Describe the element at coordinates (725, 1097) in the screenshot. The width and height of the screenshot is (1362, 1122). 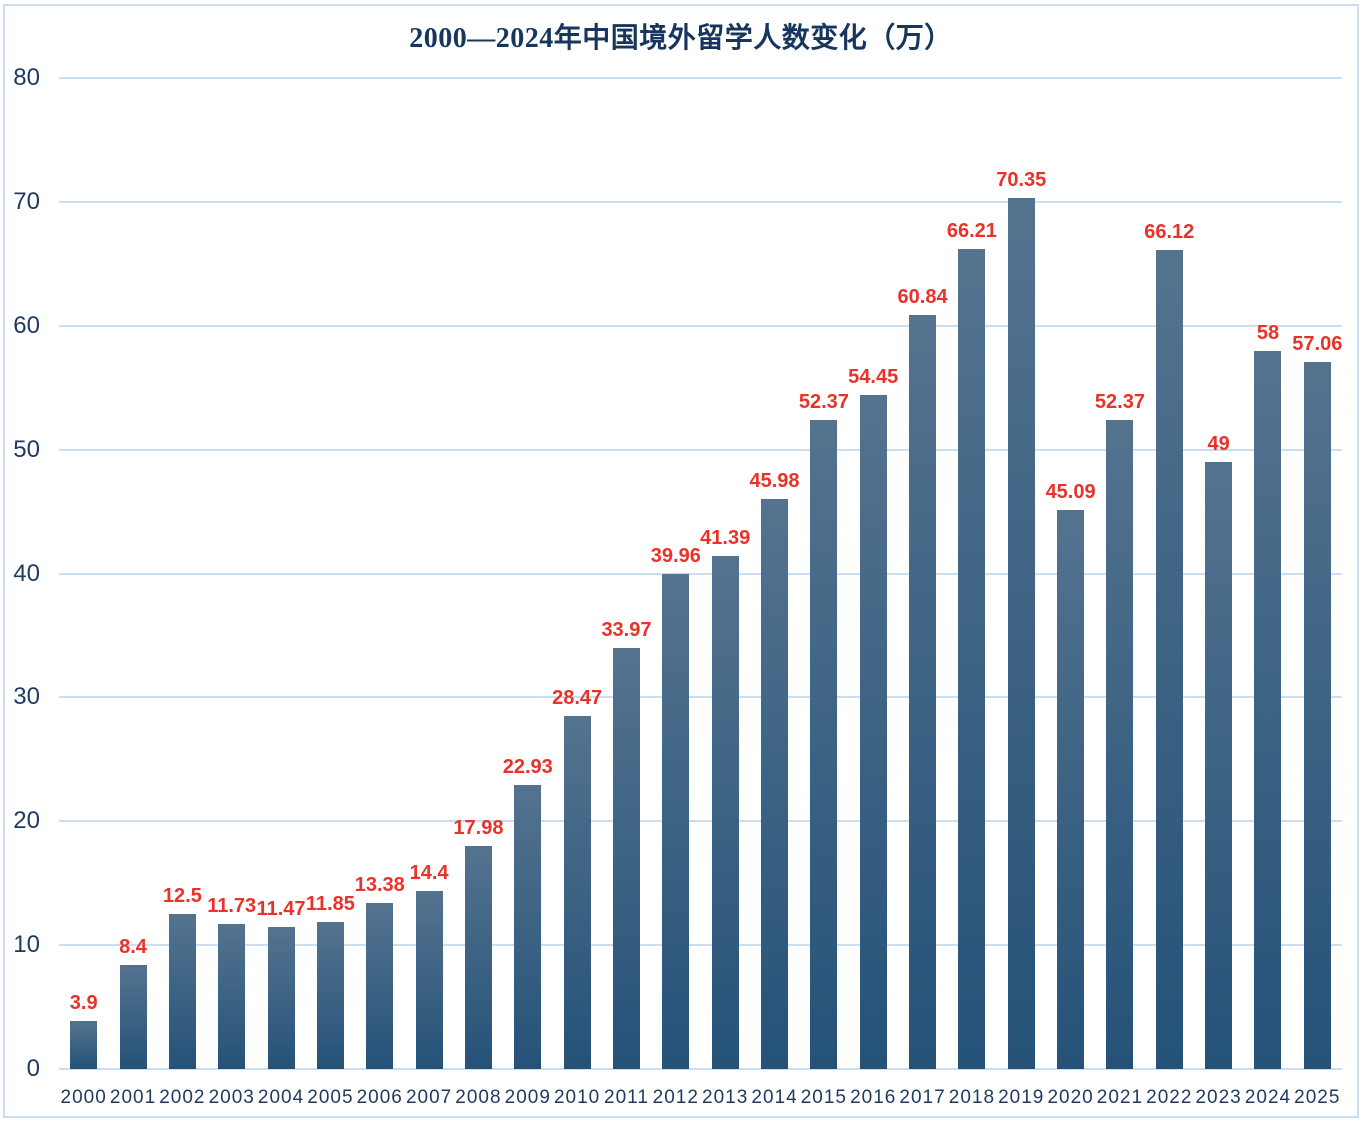
I see `x-tick-label-2013: 2013` at that location.